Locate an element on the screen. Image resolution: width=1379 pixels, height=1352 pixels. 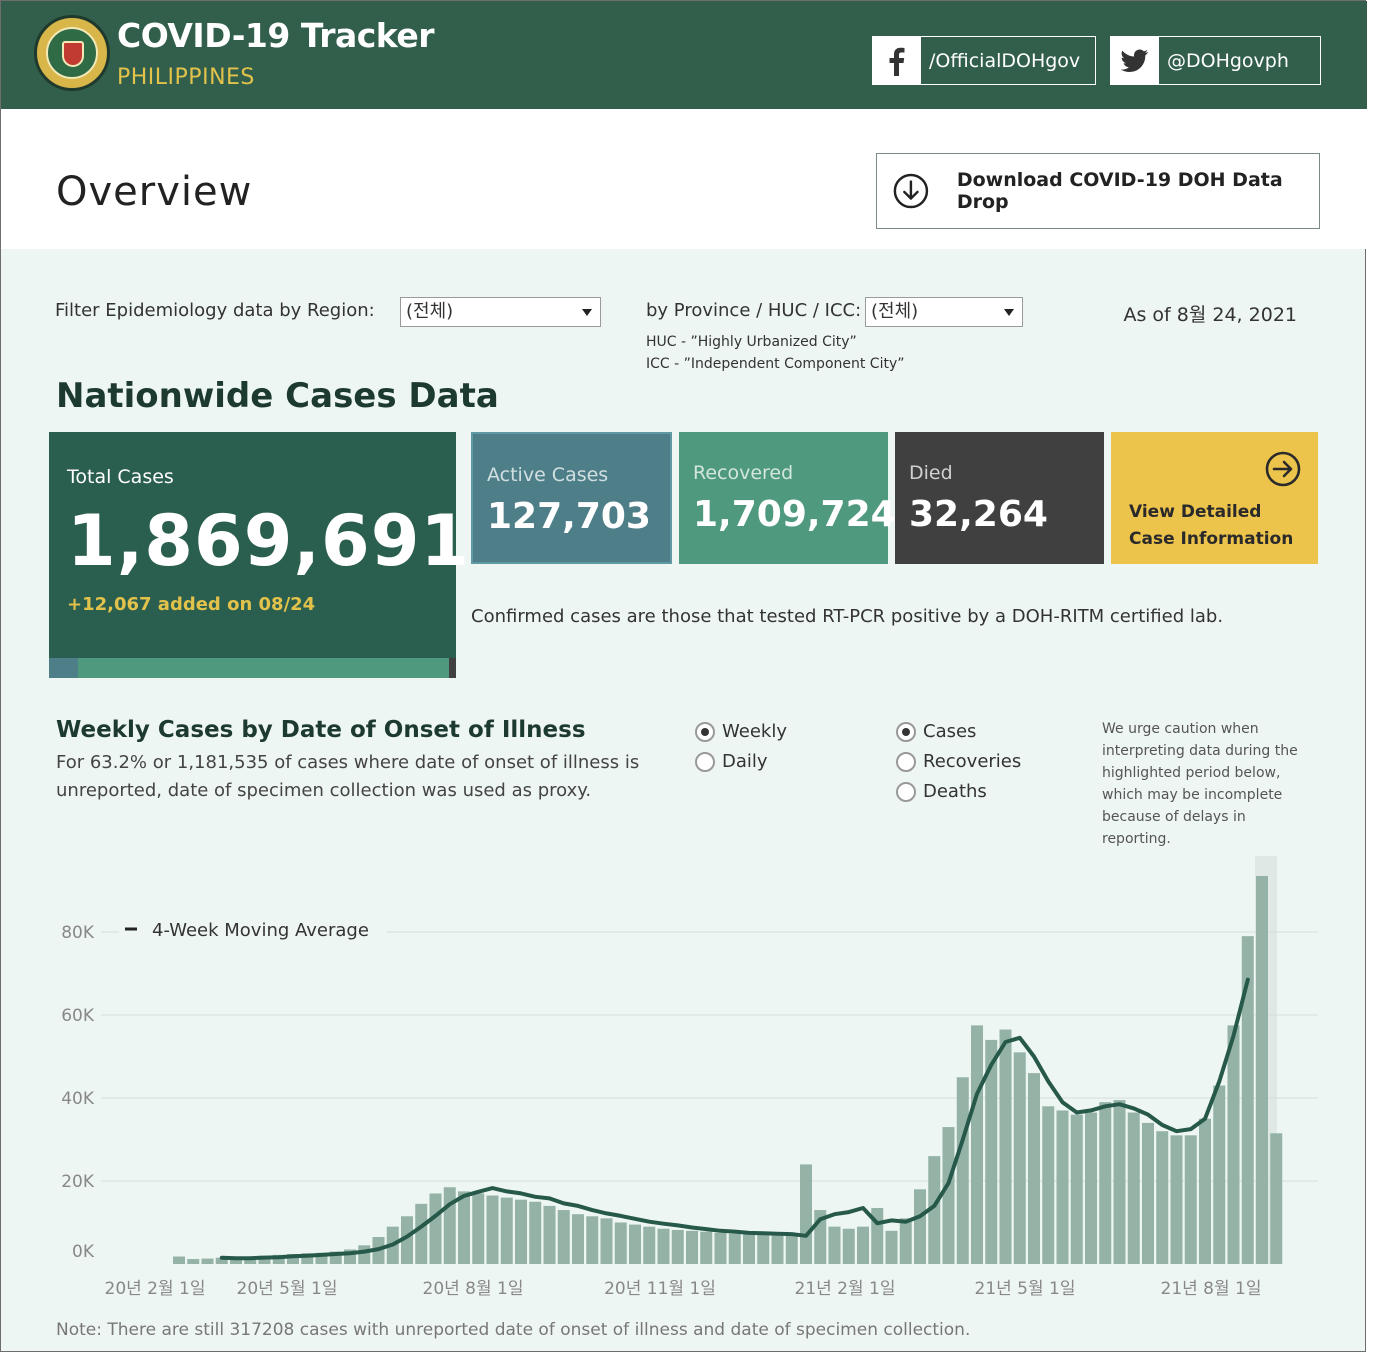
download-button-label: Download COVID-19 DOH Data Drop is located at coordinates (1119, 191).